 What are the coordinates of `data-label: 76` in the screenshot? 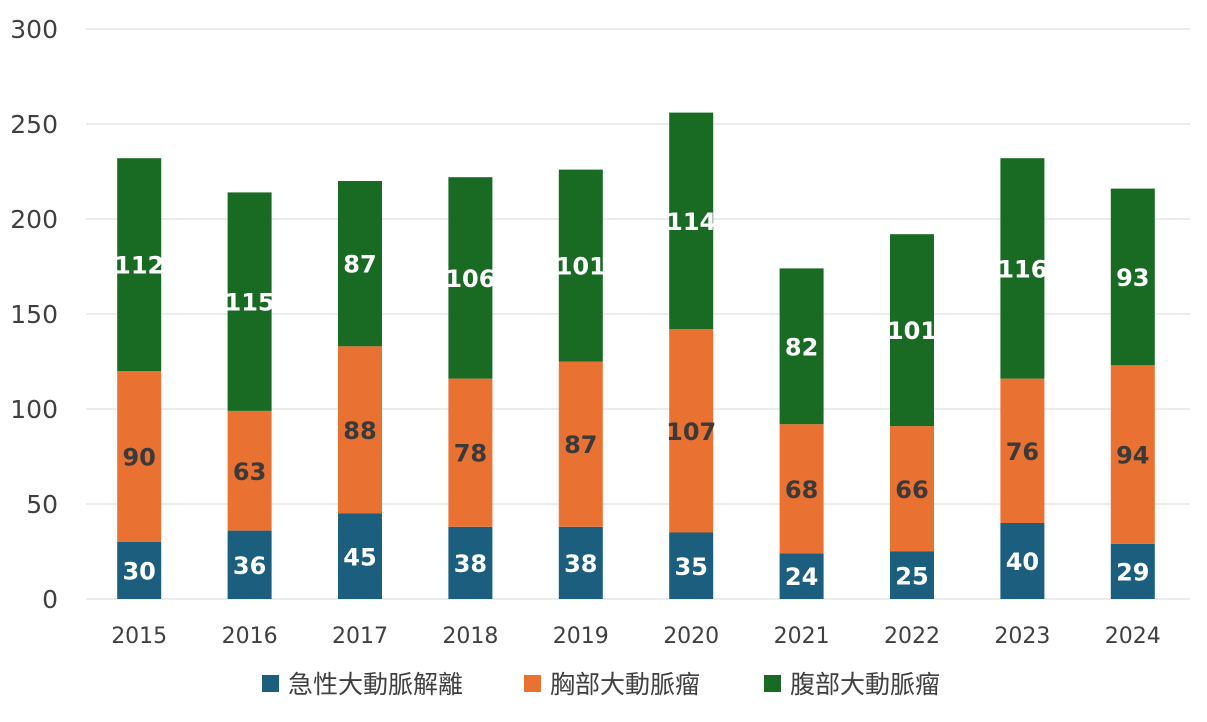 It's located at (1022, 452).